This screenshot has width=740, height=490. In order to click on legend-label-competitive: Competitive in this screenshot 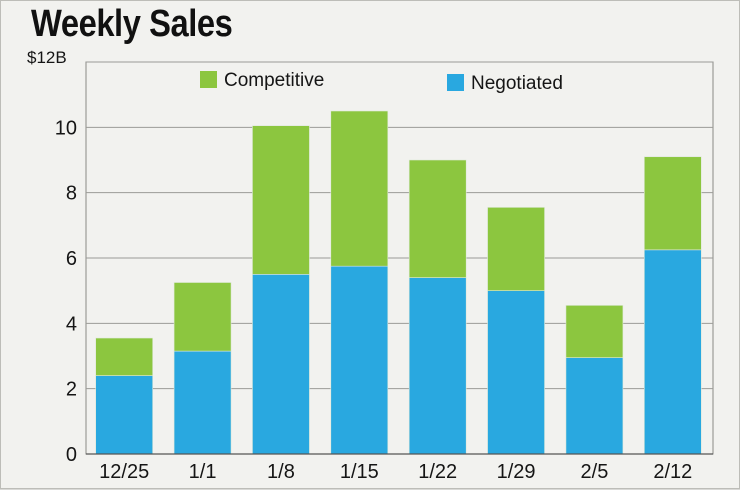, I will do `click(274, 80)`.